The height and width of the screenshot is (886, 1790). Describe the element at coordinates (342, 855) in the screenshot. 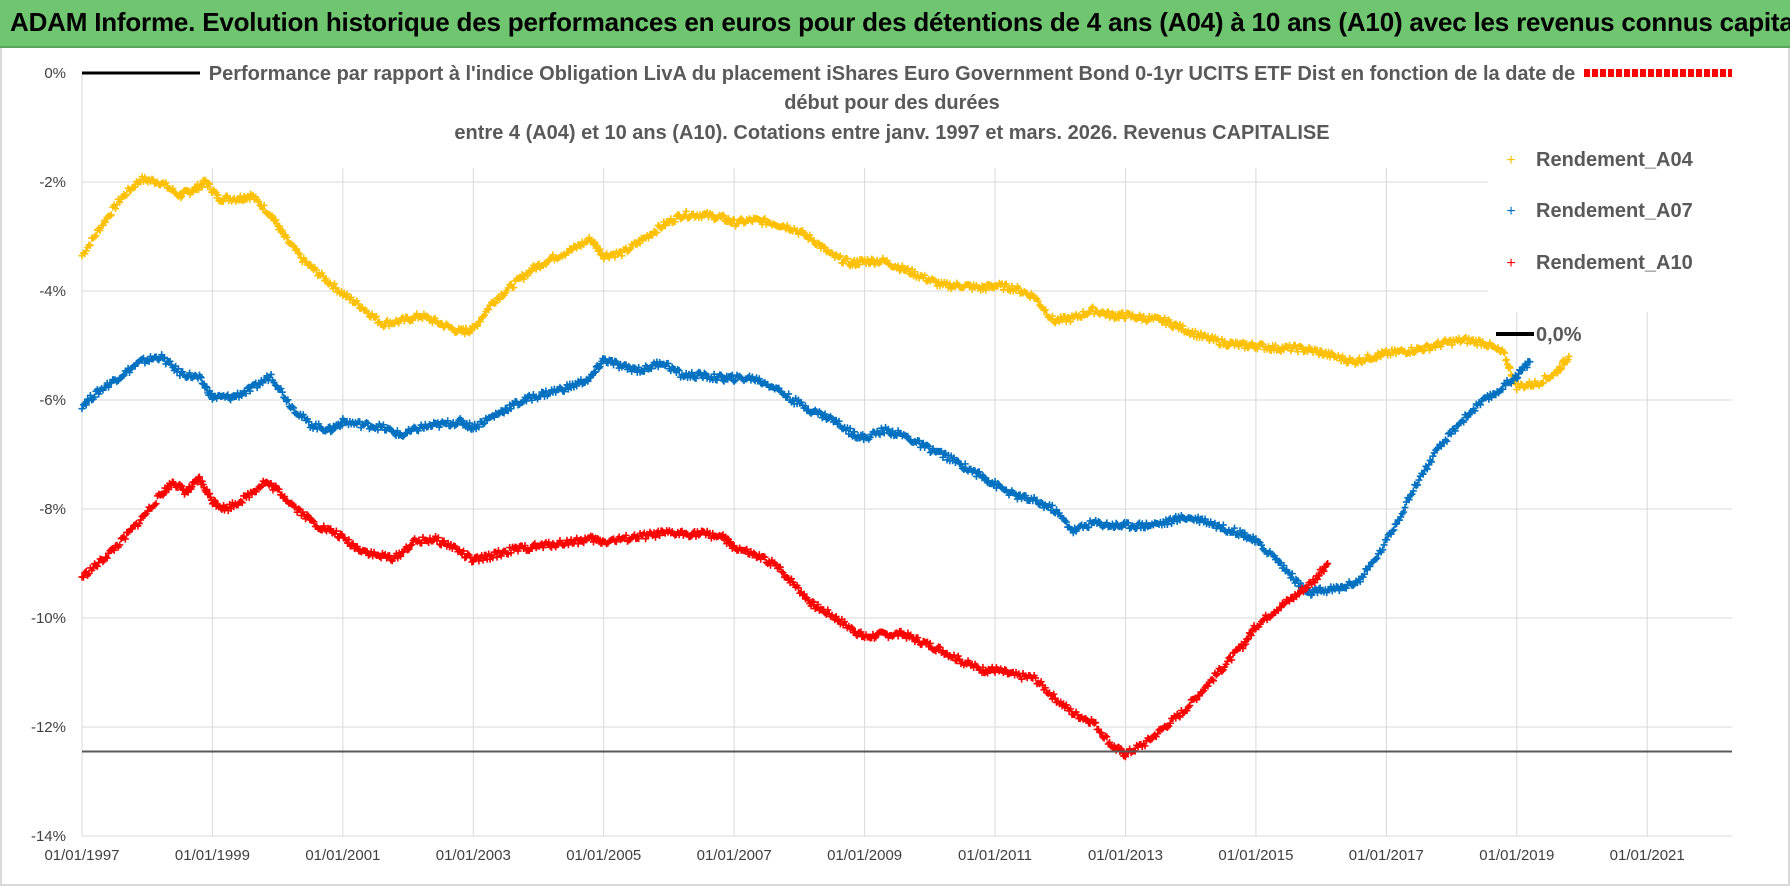

I see `x-tick-label: 01/01/2001` at that location.